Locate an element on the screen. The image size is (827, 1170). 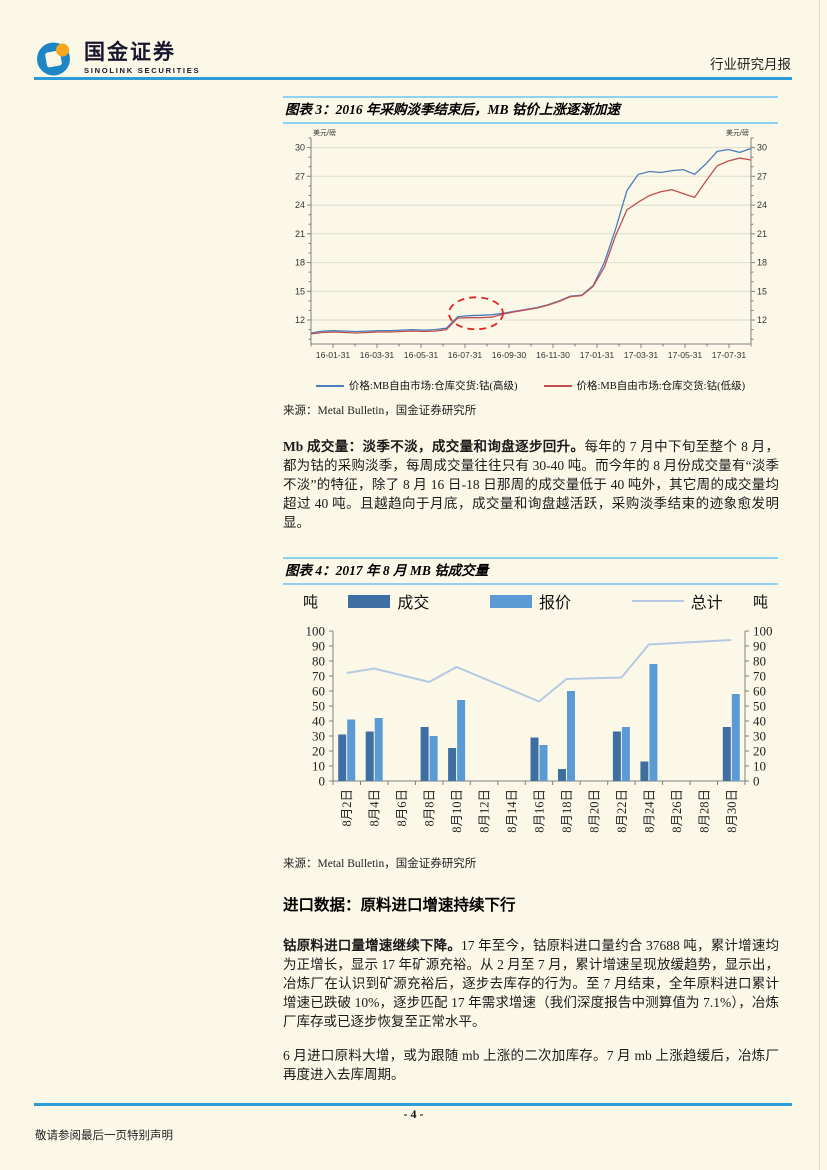
bar-成交-8月16日 is located at coordinates (534, 759).